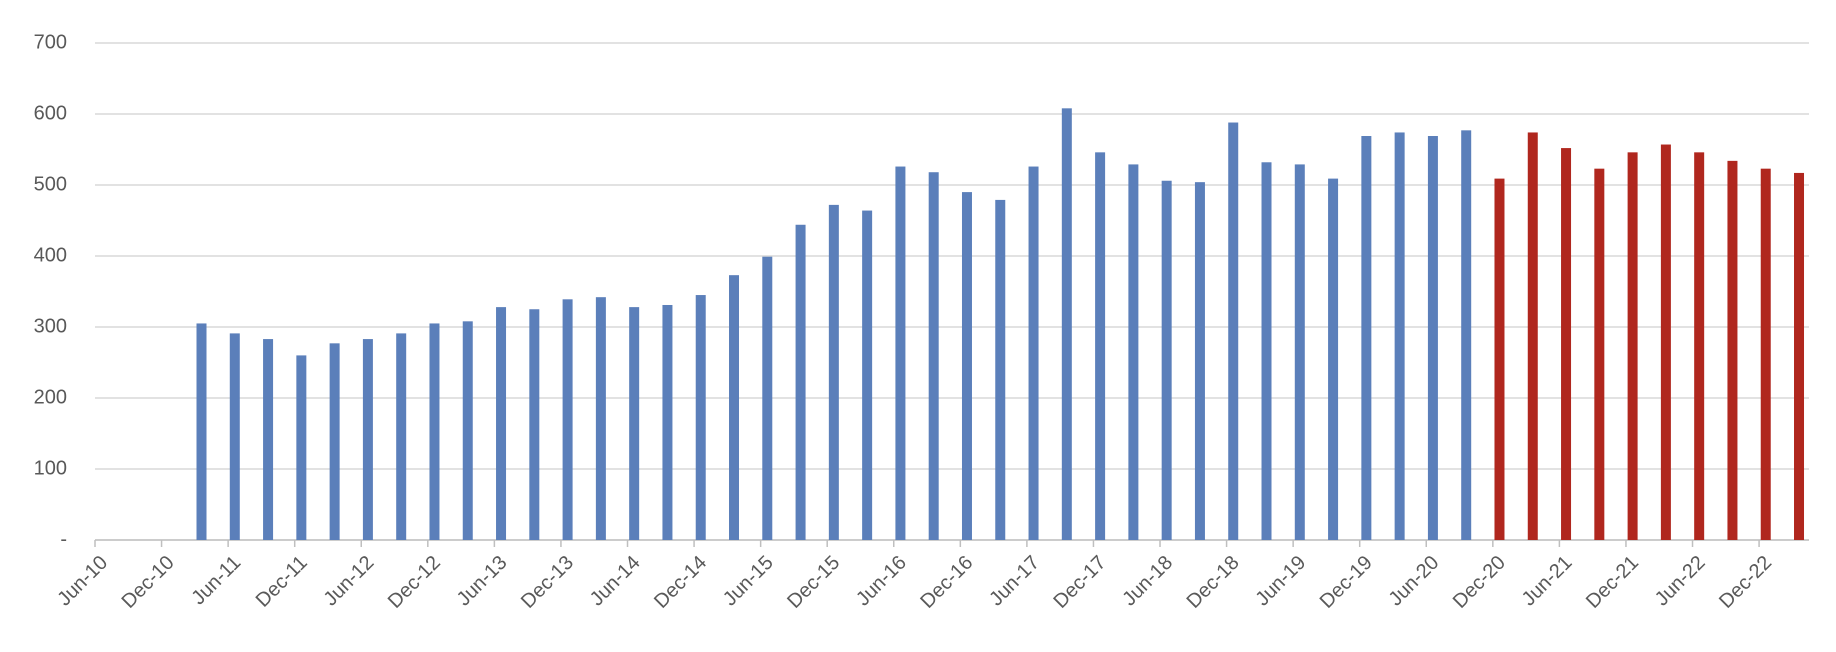 Image resolution: width=1836 pixels, height=652 pixels. I want to click on y-tick-label: 100, so click(50, 468).